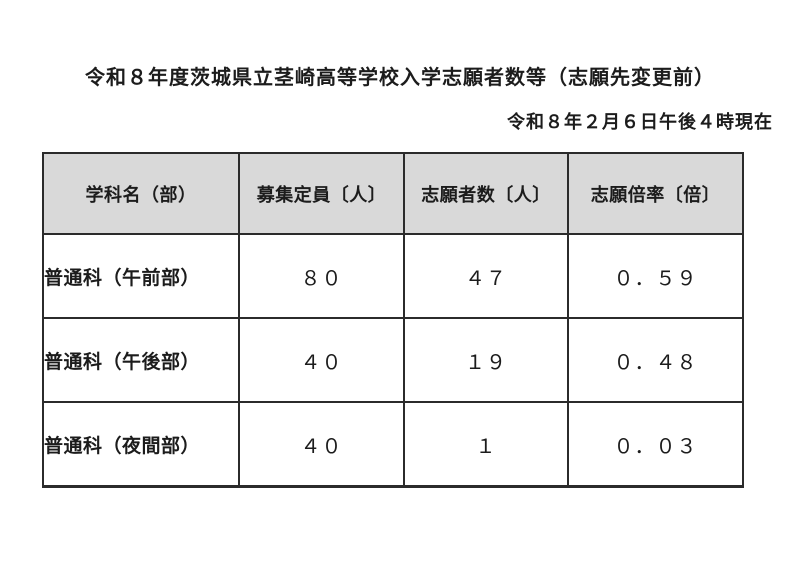  I want to click on table-header-row: 学科名（部） 募集定員〔人〕 志願者数〔人〕 志願倍率〔倍〕, so click(393, 193).